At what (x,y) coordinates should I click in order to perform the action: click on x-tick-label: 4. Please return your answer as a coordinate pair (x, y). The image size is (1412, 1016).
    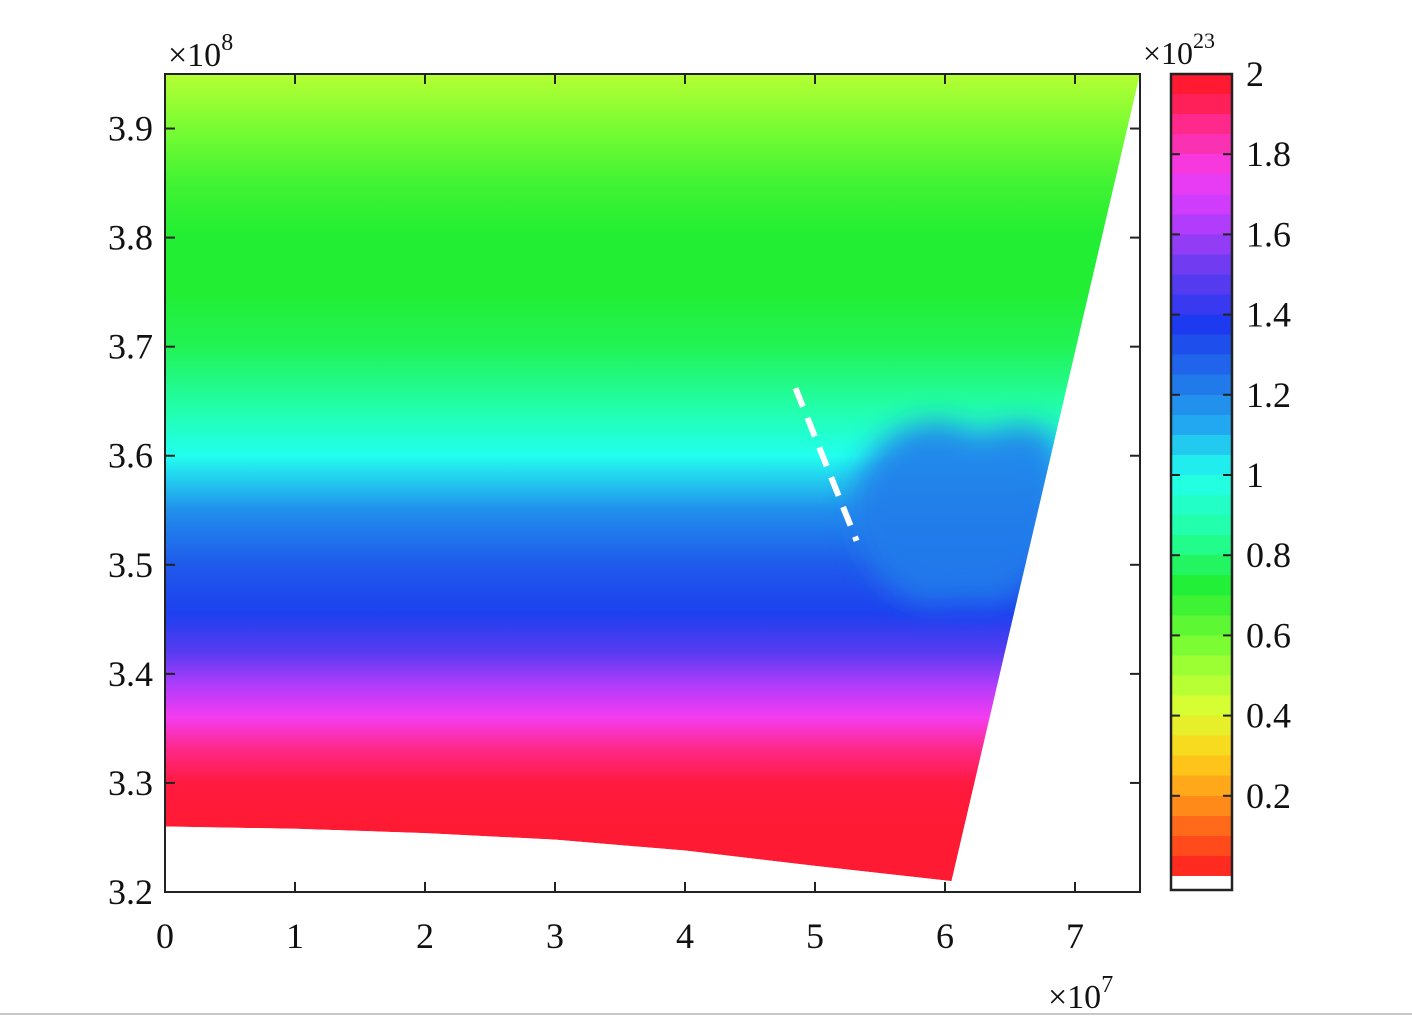
    Looking at the image, I should click on (685, 936).